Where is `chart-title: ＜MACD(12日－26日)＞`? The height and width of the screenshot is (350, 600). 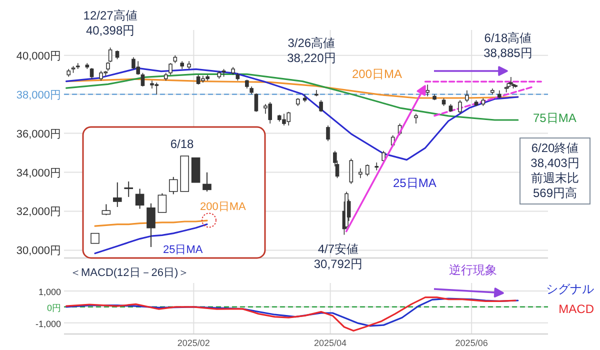
chart-title: ＜MACD(12日－26日)＞ is located at coordinates (130, 273).